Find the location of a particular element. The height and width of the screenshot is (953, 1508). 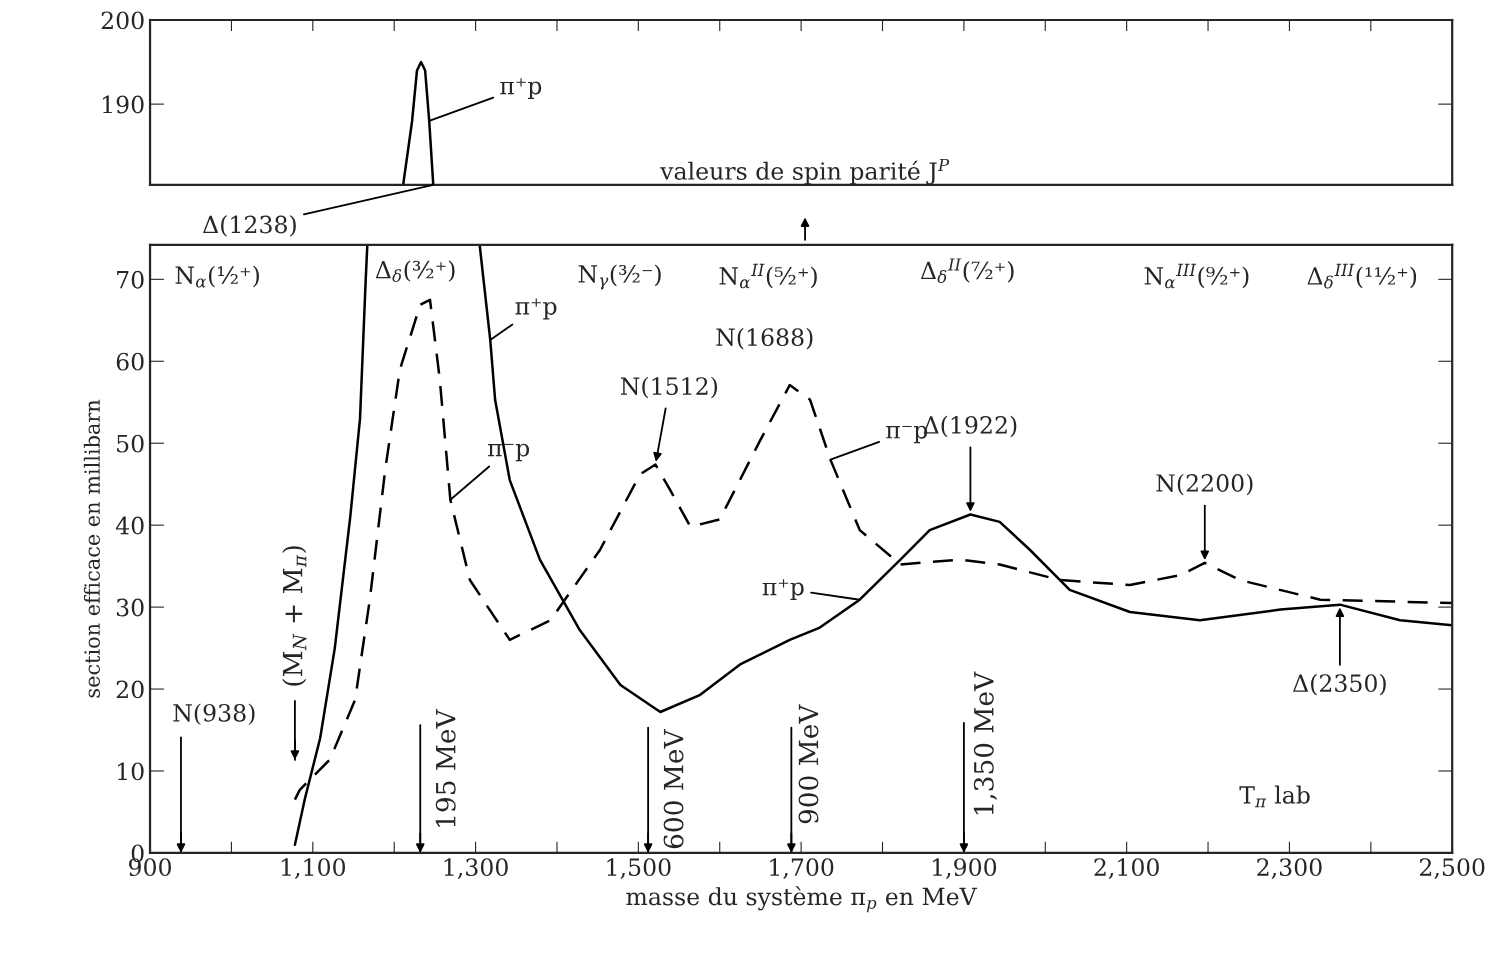

ref-line-label: 900 MeV is located at coordinates (808, 764).